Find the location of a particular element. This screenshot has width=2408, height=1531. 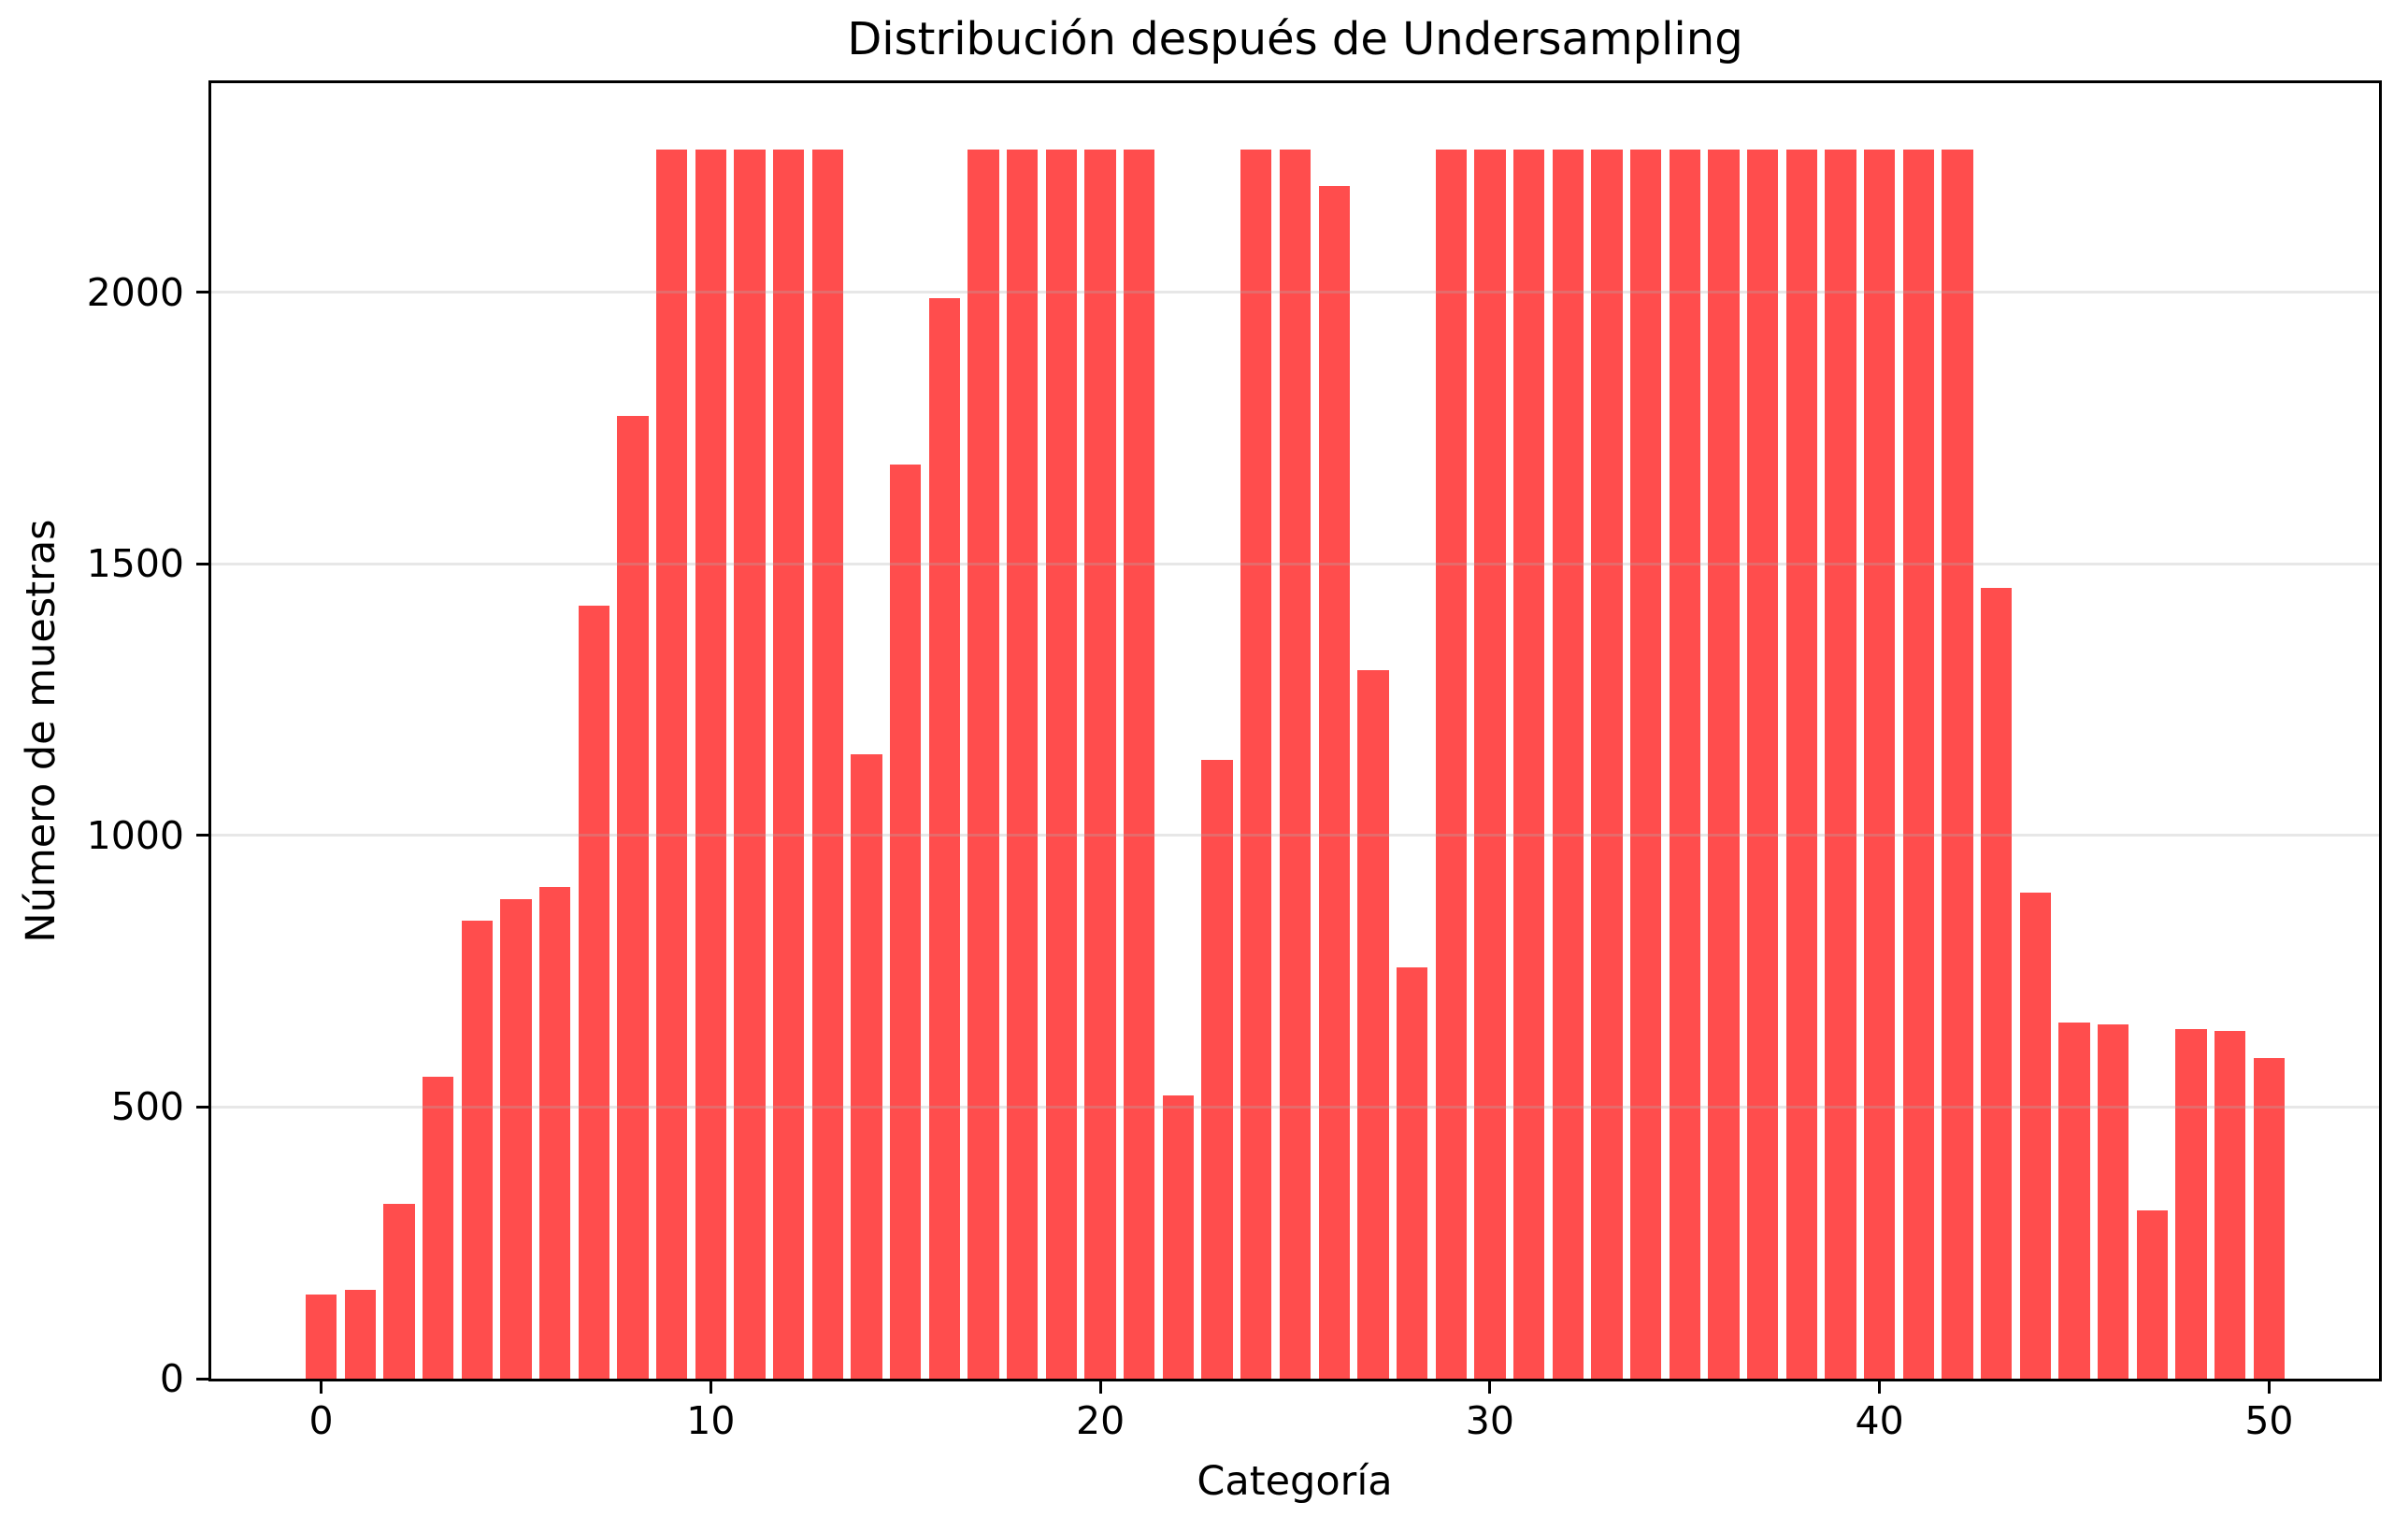

x-tick-label: 40 is located at coordinates (1879, 1420).